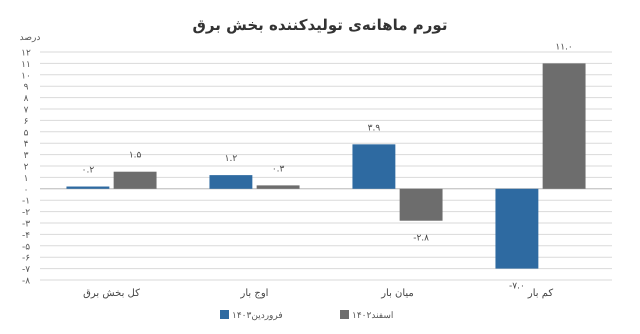 This screenshot has width=640, height=334. Describe the element at coordinates (26, 235) in the screenshot. I see `ytick: -۴` at that location.